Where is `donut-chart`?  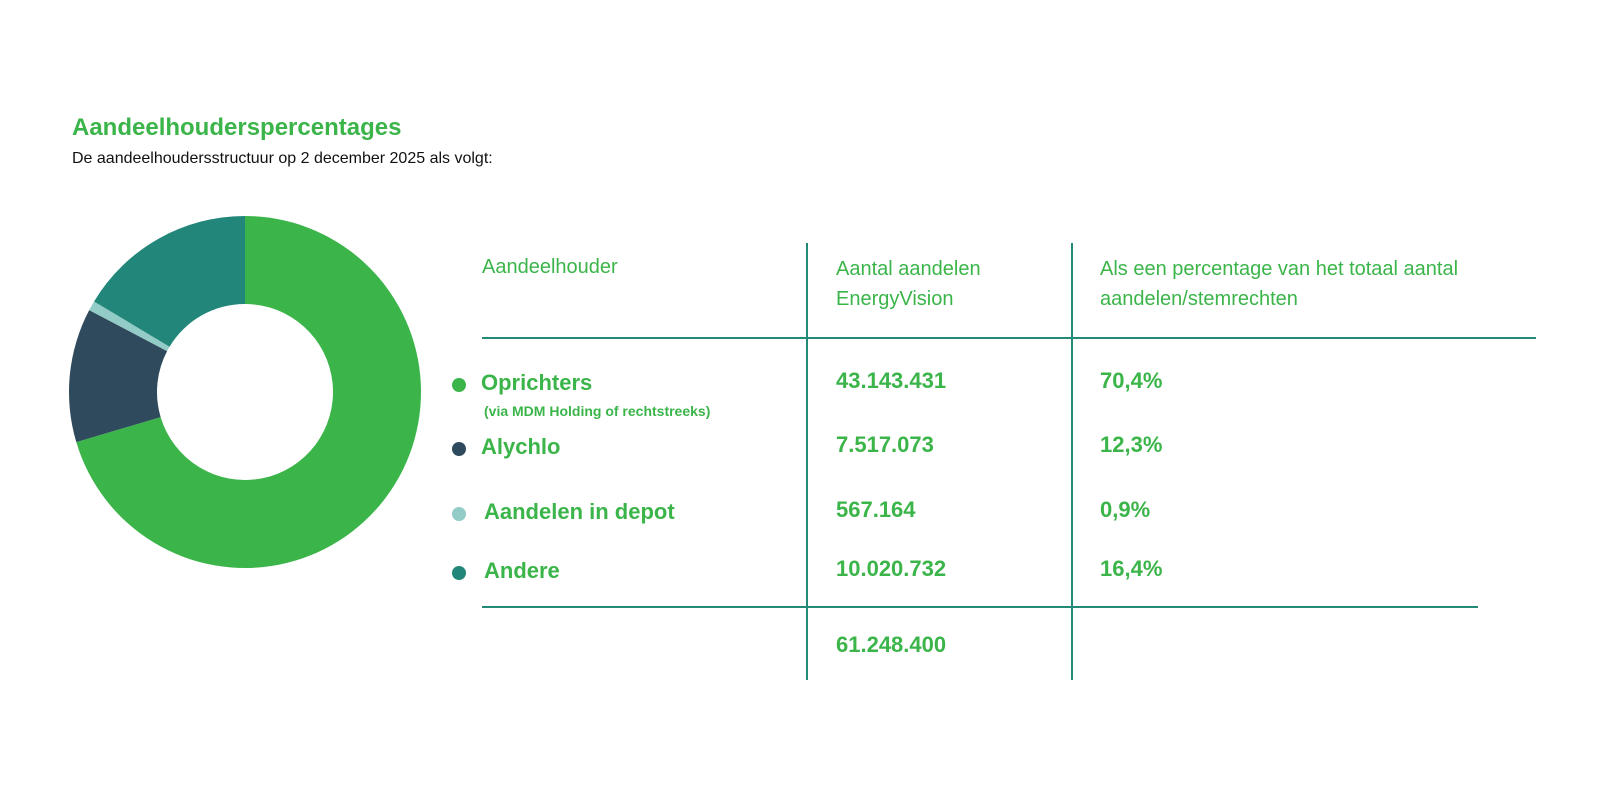 donut-chart is located at coordinates (244, 392).